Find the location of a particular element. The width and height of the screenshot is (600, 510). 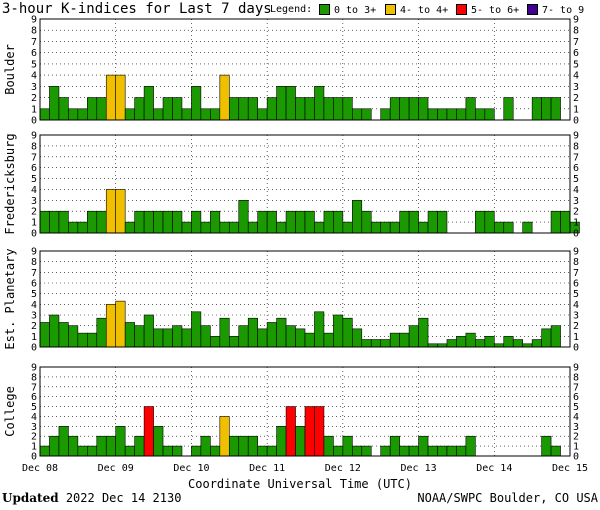

legend-item-green: 0 to 3+ is located at coordinates (347, 10).